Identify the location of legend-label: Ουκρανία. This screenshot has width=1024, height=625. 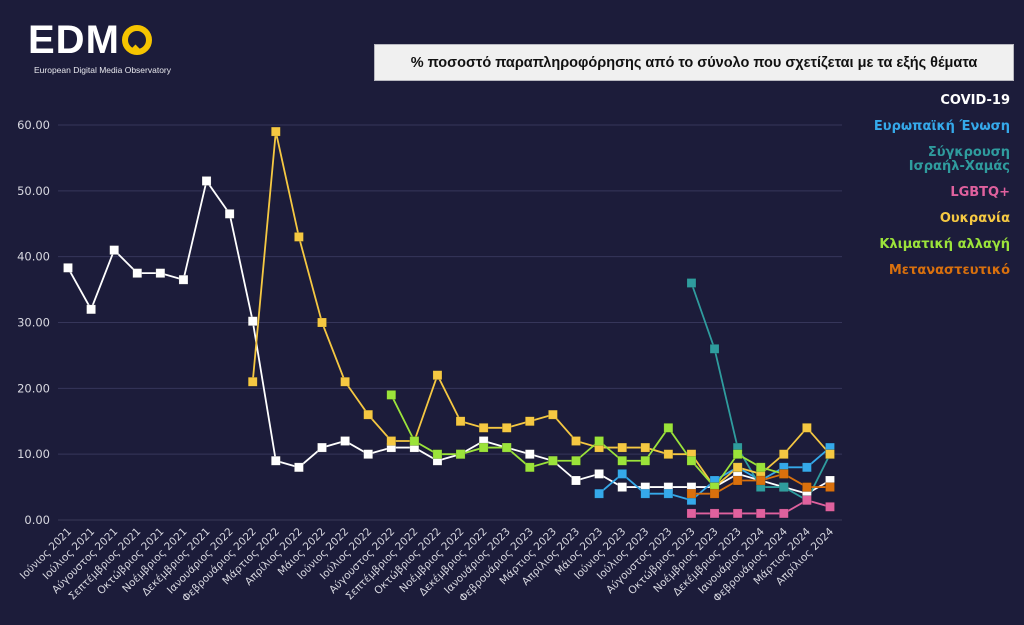
(974, 218).